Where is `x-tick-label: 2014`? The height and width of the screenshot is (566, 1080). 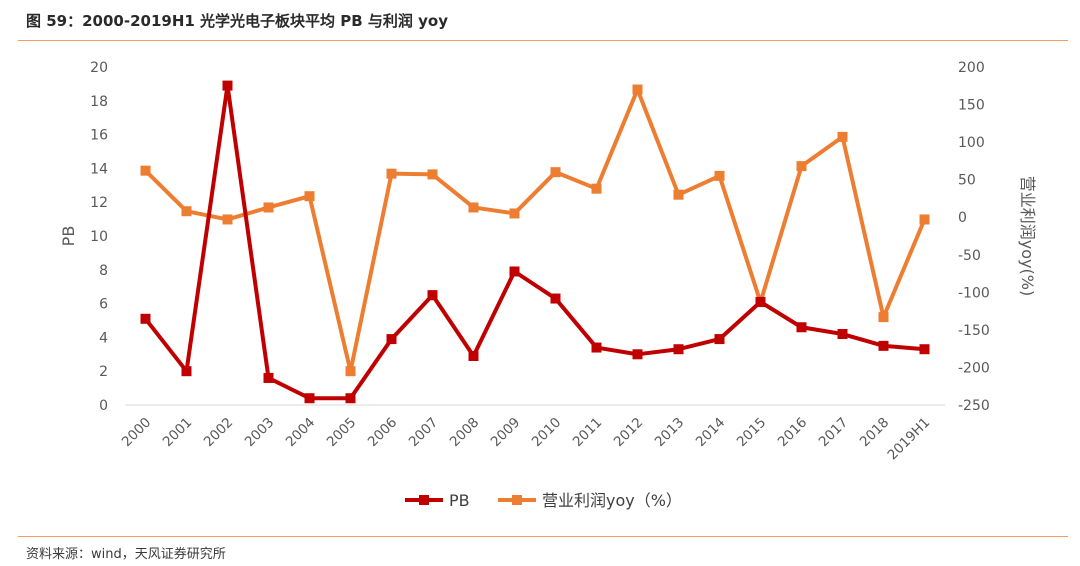 x-tick-label: 2014 is located at coordinates (711, 433).